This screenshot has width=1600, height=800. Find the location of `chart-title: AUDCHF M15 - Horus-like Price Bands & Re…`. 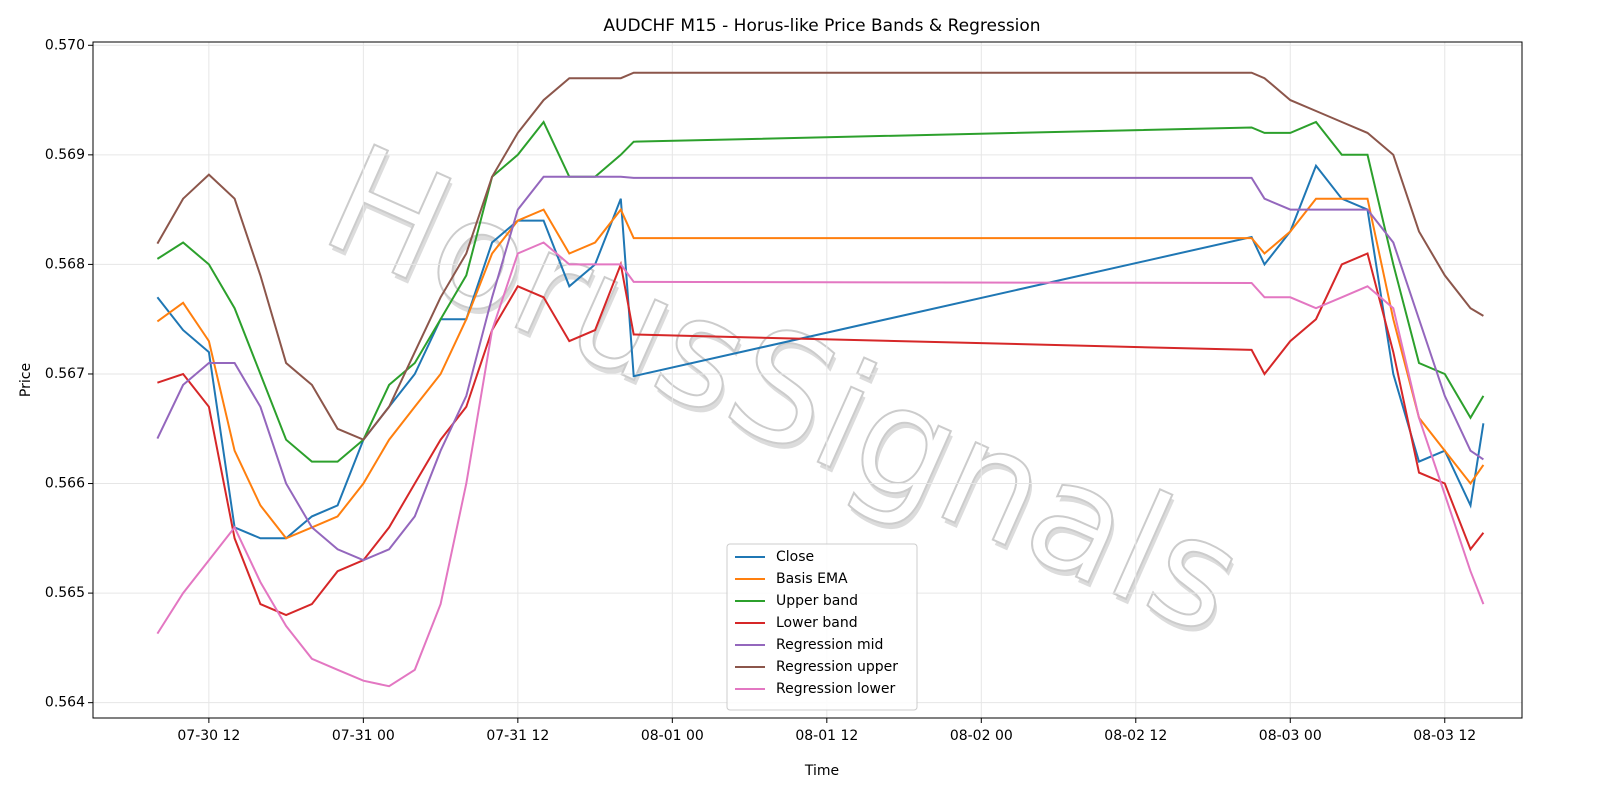

chart-title: AUDCHF M15 - Horus-like Price Bands & Re… is located at coordinates (821, 26).